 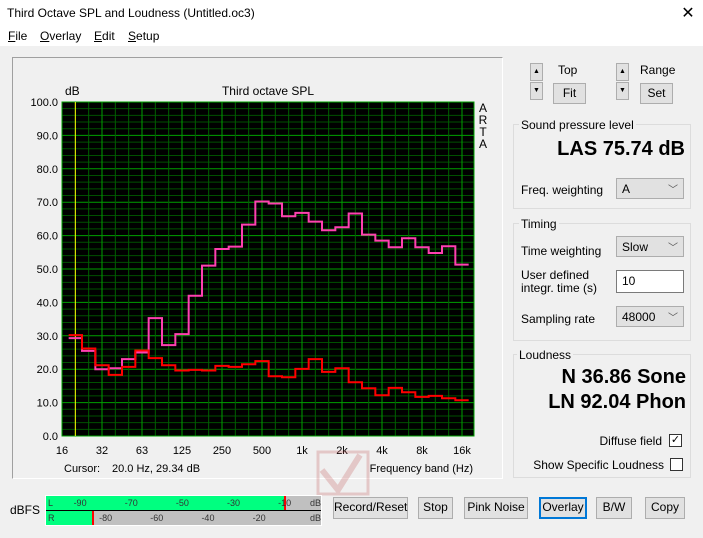 I want to click on overlay-button: Overlay, so click(x=563, y=508).